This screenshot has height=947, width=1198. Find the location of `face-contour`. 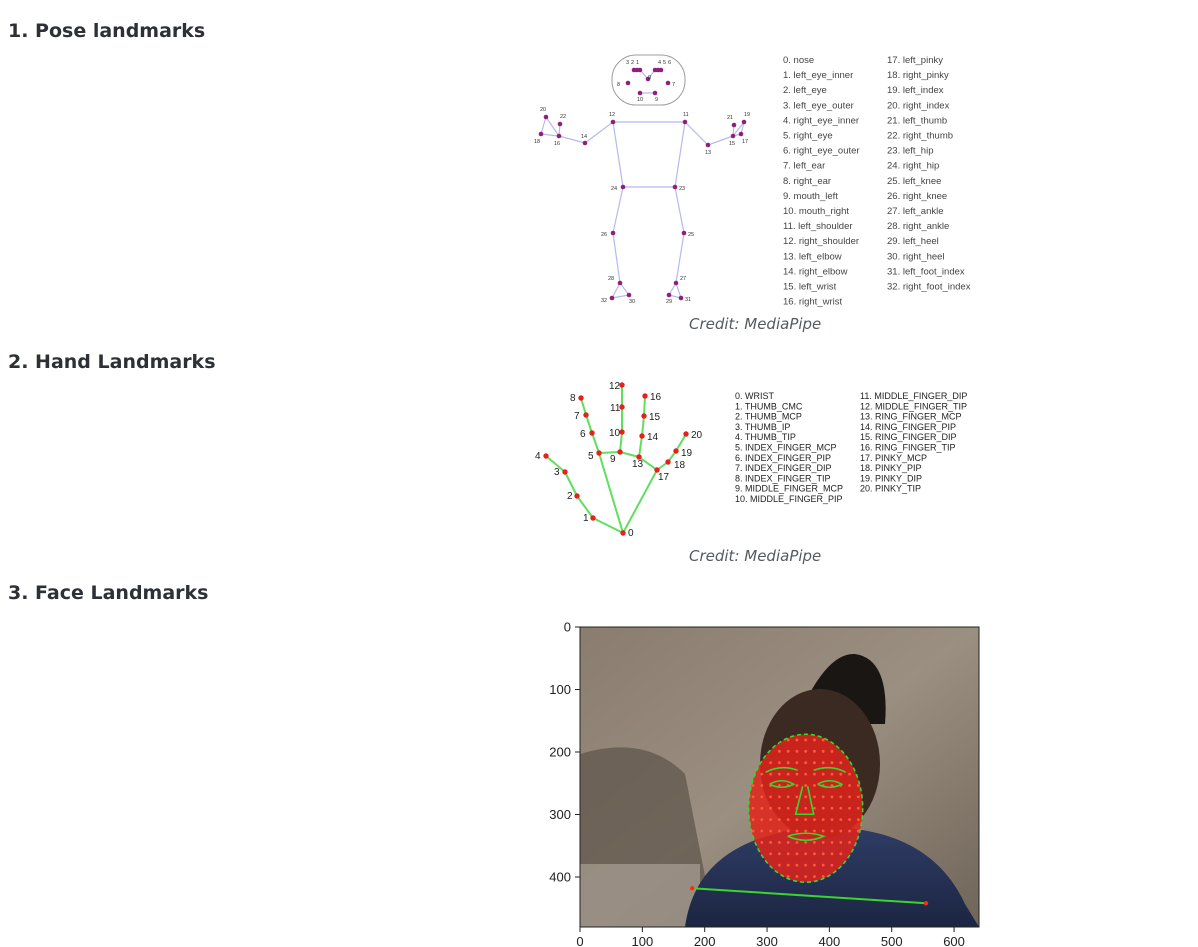

face-contour is located at coordinates (805, 808).